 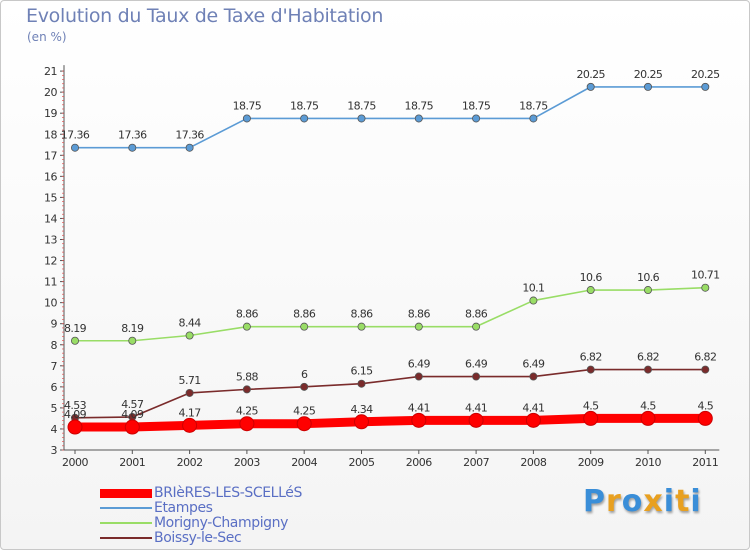 What do you see at coordinates (228, 493) in the screenshot?
I see `legend-label: BRIèRES-LES-SCELLéS` at bounding box center [228, 493].